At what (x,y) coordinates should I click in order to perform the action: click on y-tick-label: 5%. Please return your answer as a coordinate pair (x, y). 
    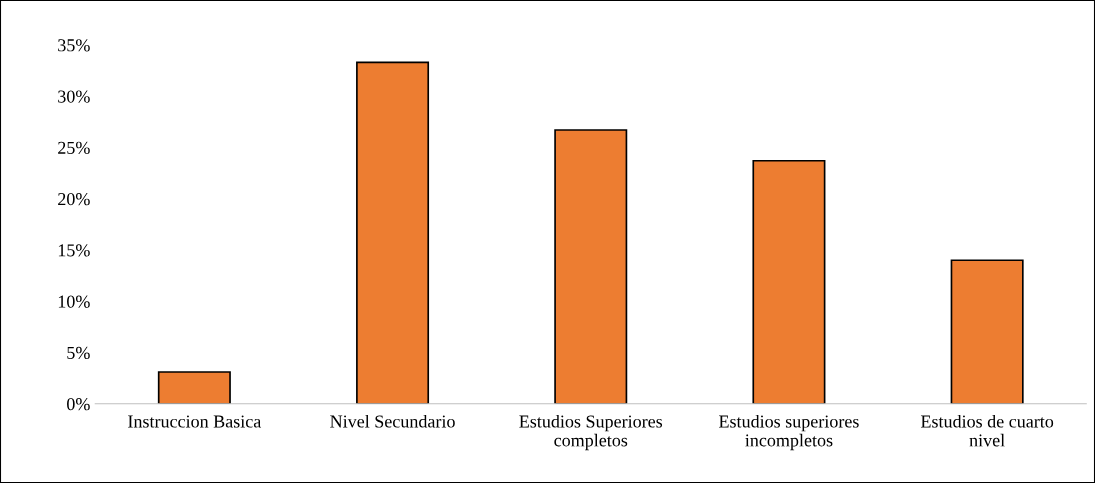
    Looking at the image, I should click on (78, 353).